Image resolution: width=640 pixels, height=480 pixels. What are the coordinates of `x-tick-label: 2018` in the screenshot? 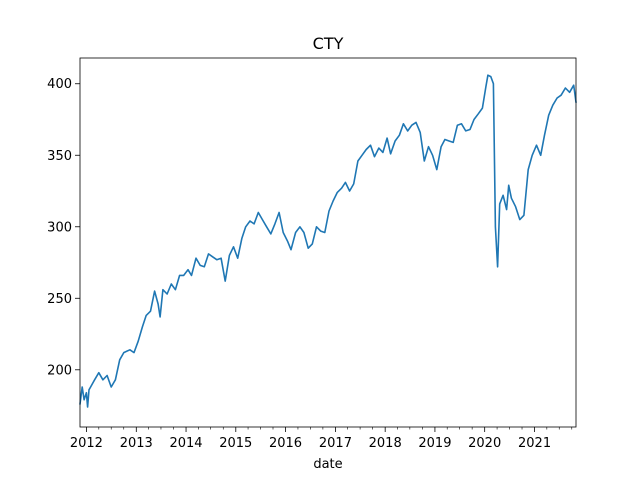 It's located at (385, 443).